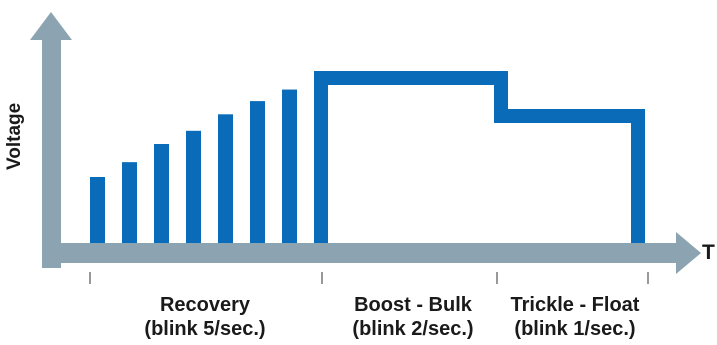 This screenshot has height=345, width=717. Describe the element at coordinates (413, 305) in the screenshot. I see `phase-boost-name: Boost - Bulk` at that location.